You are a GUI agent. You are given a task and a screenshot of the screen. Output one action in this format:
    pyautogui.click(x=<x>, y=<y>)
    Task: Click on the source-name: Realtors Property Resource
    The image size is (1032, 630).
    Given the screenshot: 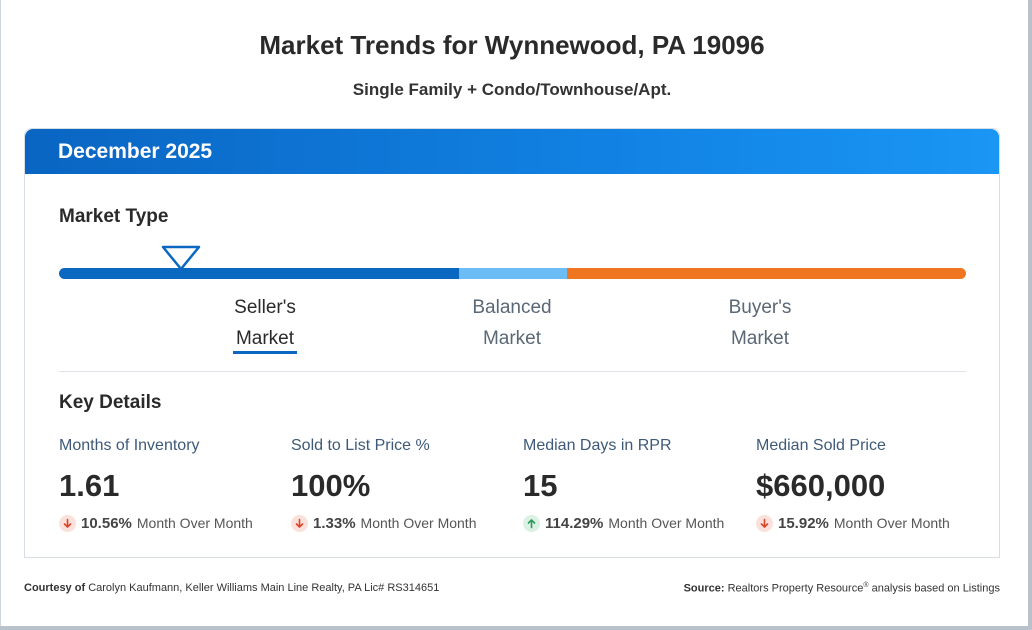 What is the action you would take?
    pyautogui.click(x=795, y=588)
    